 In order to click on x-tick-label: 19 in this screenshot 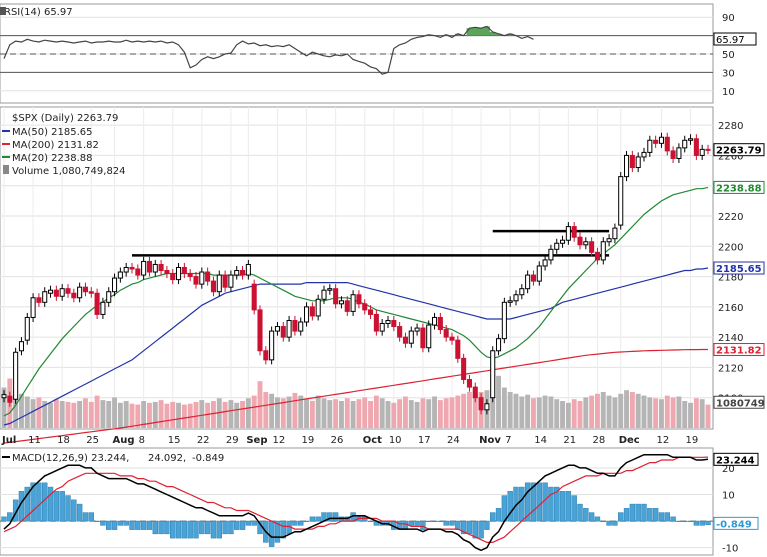, I will do `click(692, 440)`.